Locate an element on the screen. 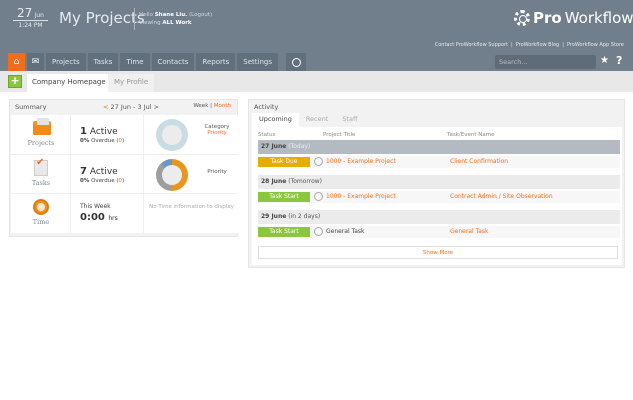 The width and height of the screenshot is (633, 400). tasks-link: Tasks is located at coordinates (41, 174).